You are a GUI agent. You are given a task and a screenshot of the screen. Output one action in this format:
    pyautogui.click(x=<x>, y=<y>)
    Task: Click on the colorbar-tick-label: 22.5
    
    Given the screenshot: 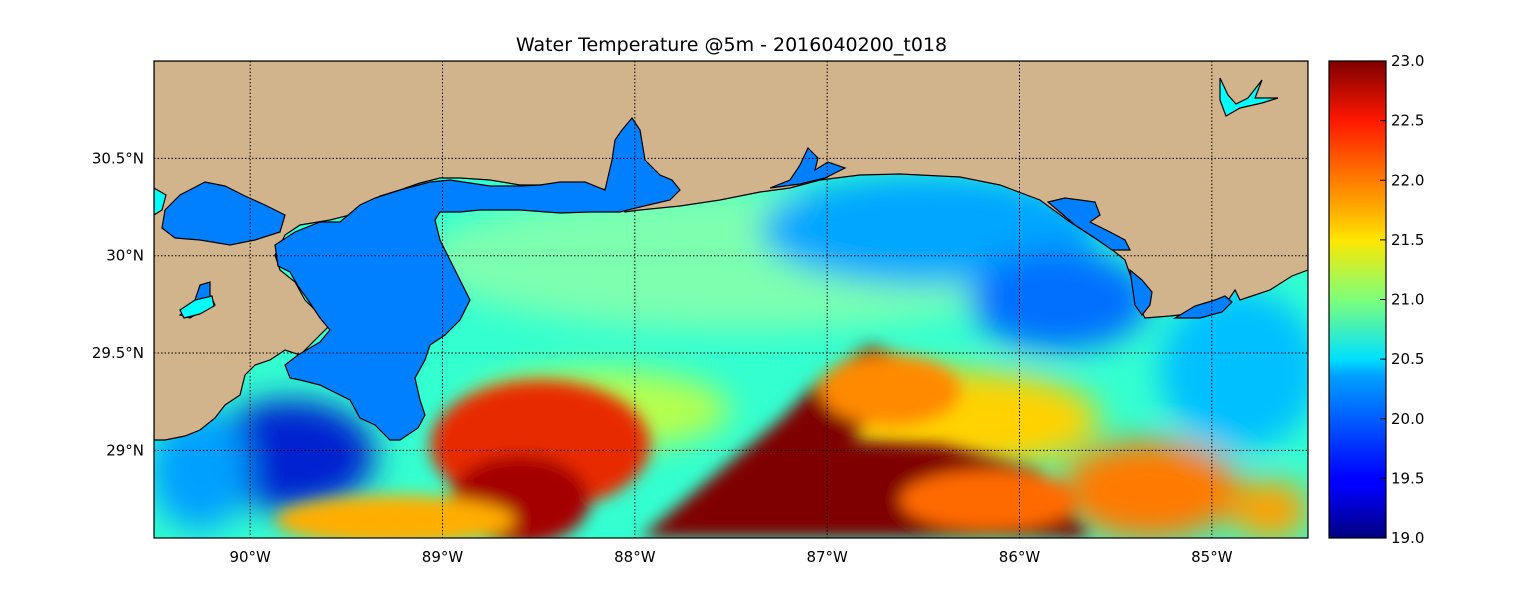 What is the action you would take?
    pyautogui.click(x=1407, y=121)
    